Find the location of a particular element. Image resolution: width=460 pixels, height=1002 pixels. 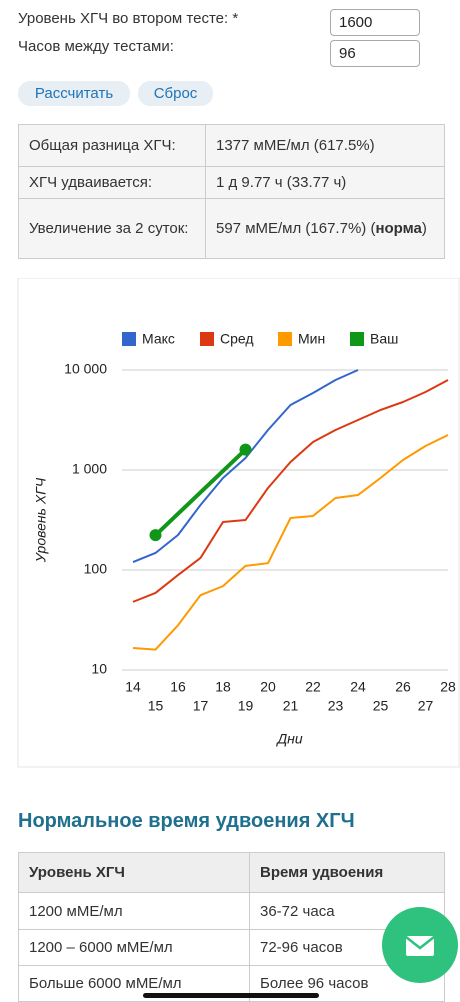

y-tick-label: 10 000 is located at coordinates (85, 369).